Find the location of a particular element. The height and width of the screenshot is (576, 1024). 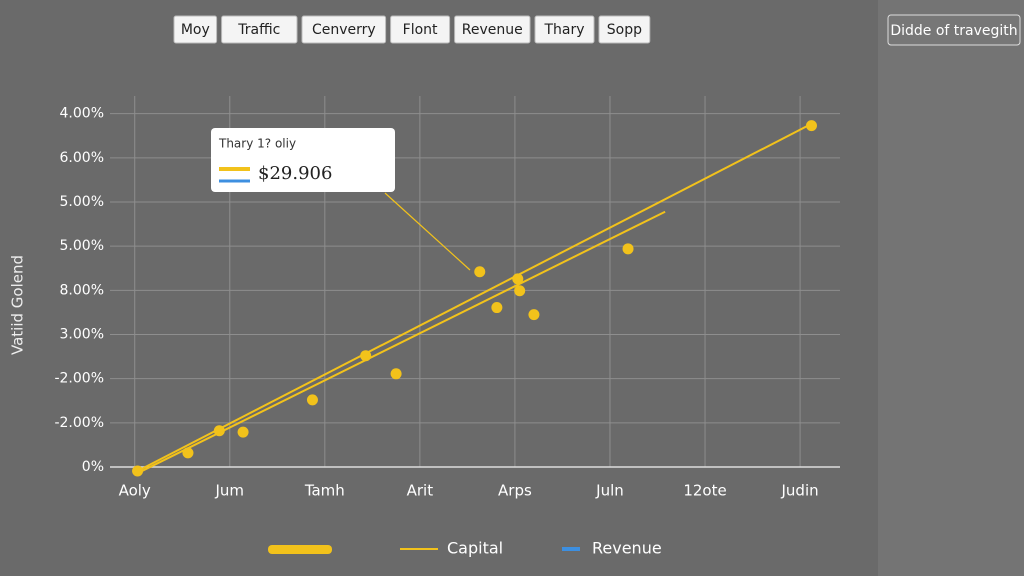

side-button is located at coordinates (954, 30).